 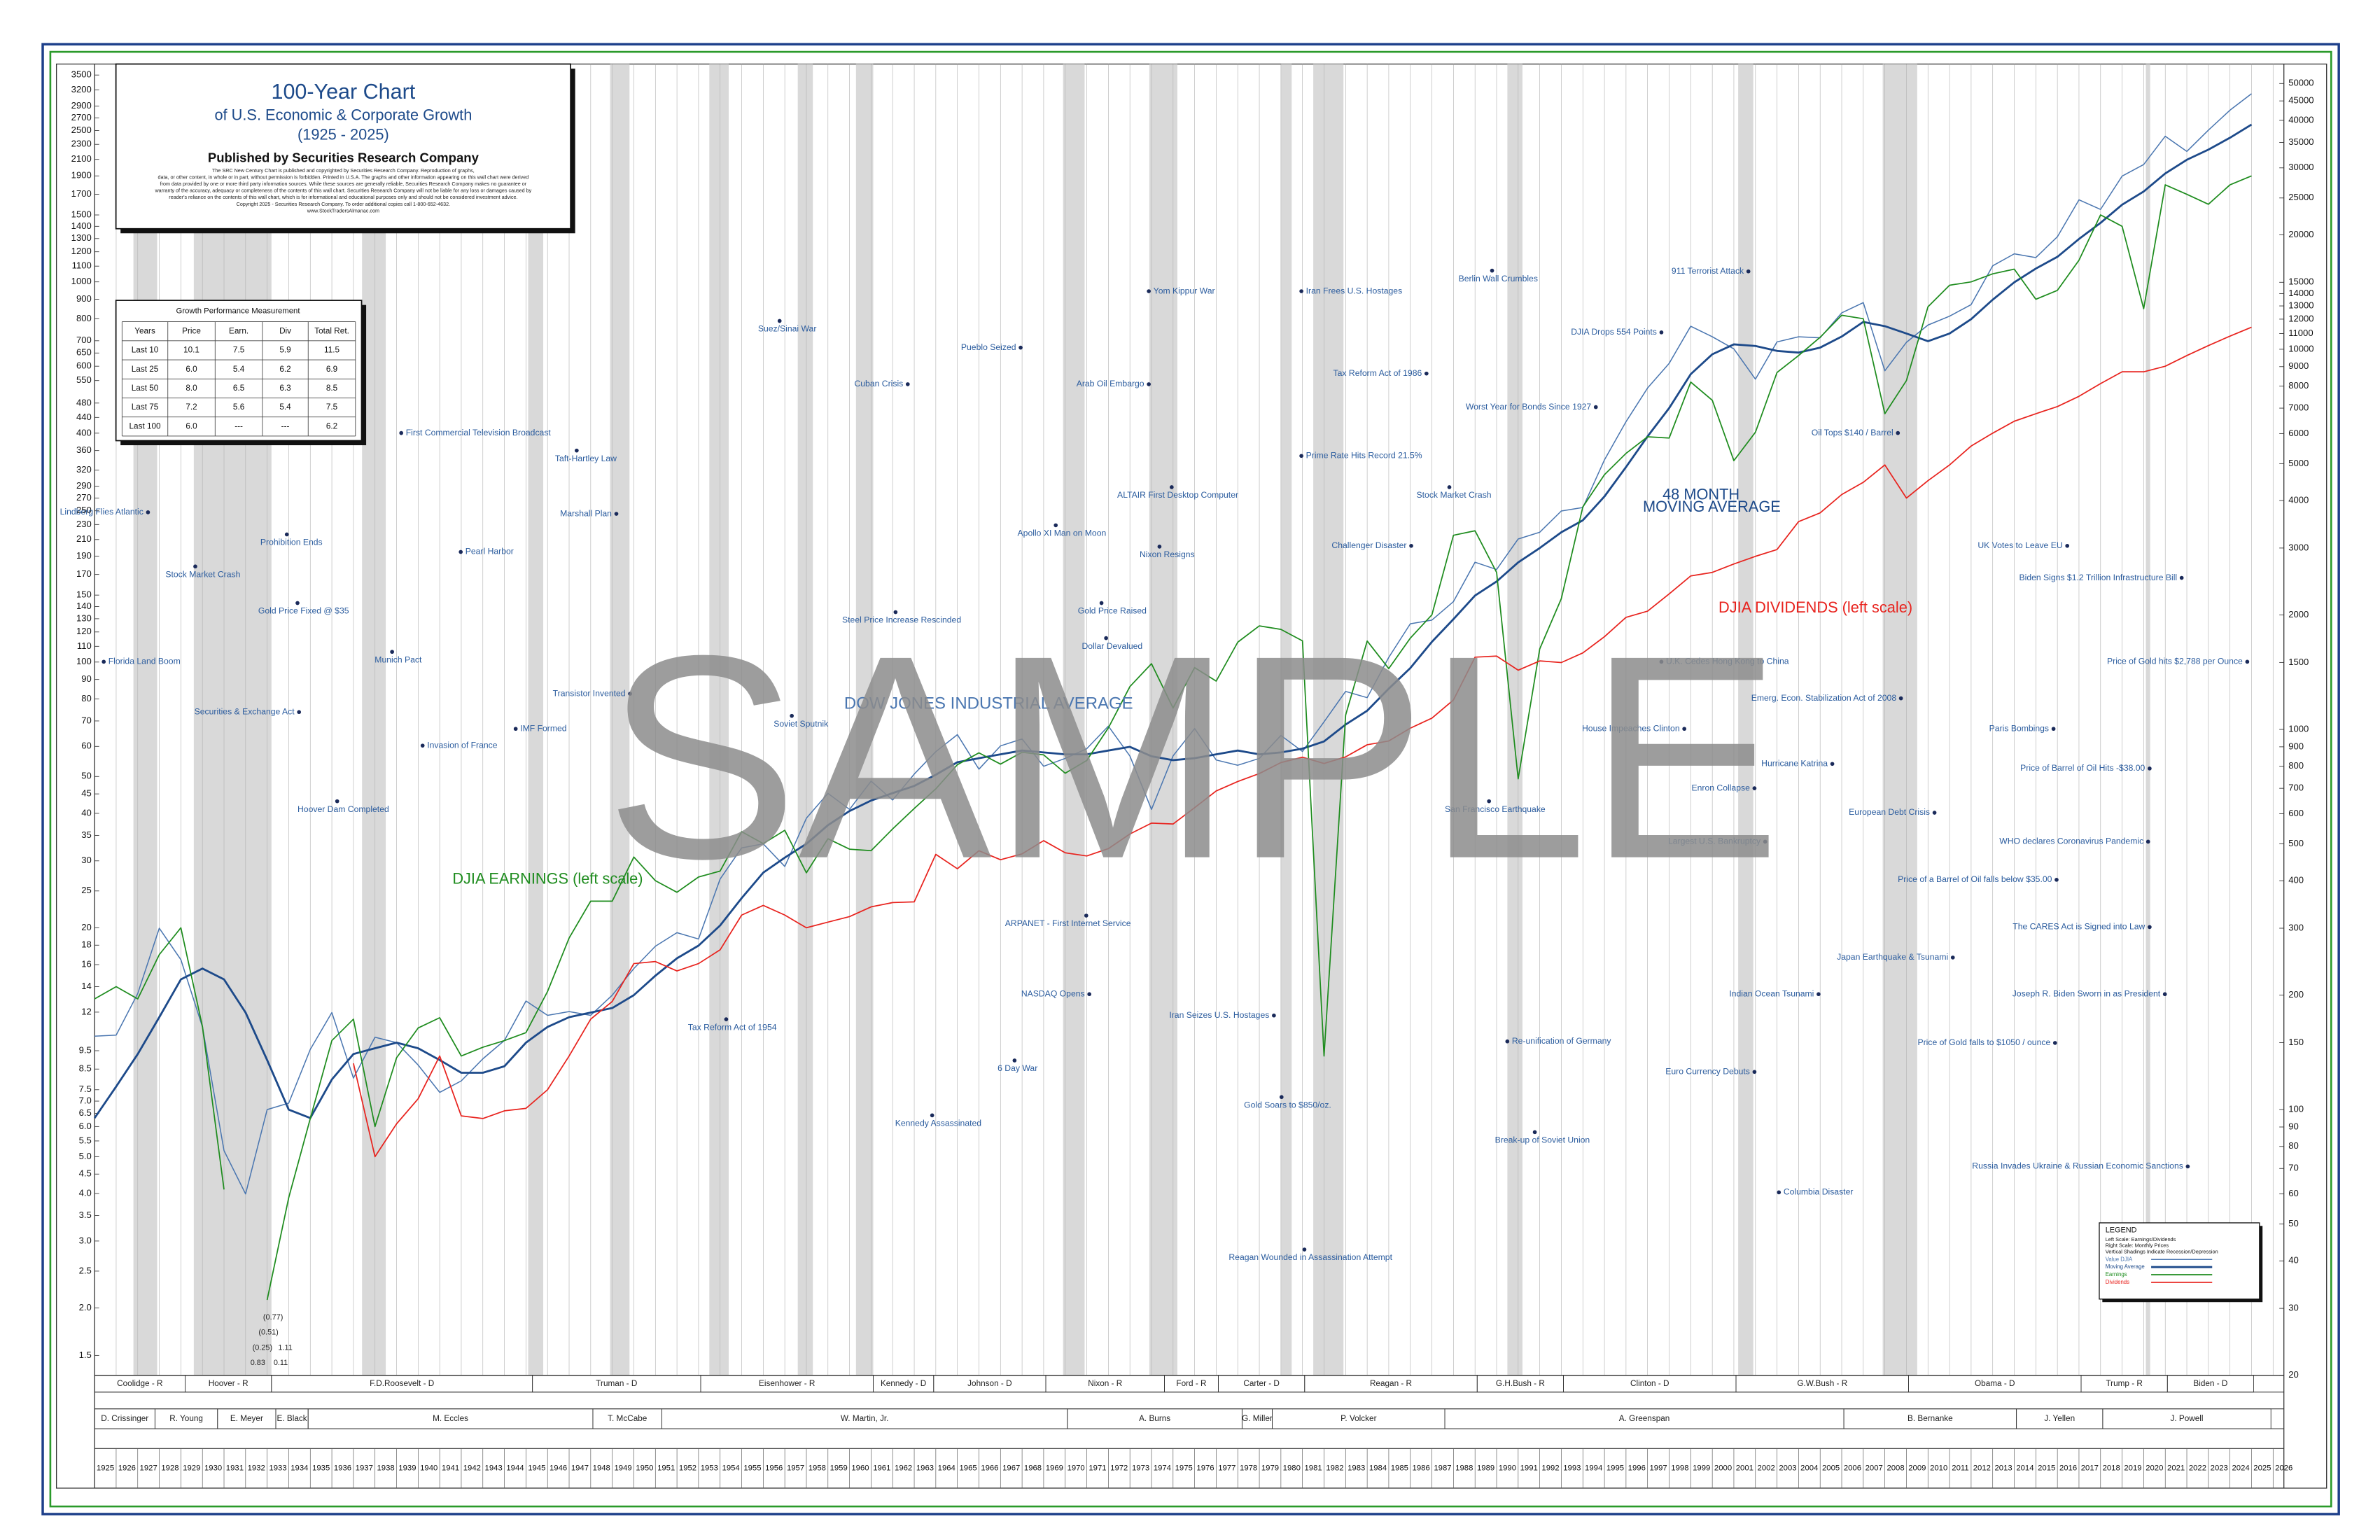 I want to click on year-label: 2002, so click(x=1766, y=1468).